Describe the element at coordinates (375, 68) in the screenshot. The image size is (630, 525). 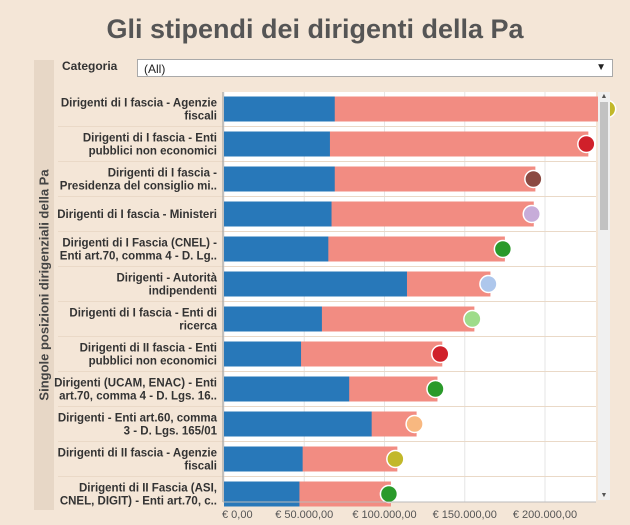
I see `category-filter-select: (All) ▼` at that location.